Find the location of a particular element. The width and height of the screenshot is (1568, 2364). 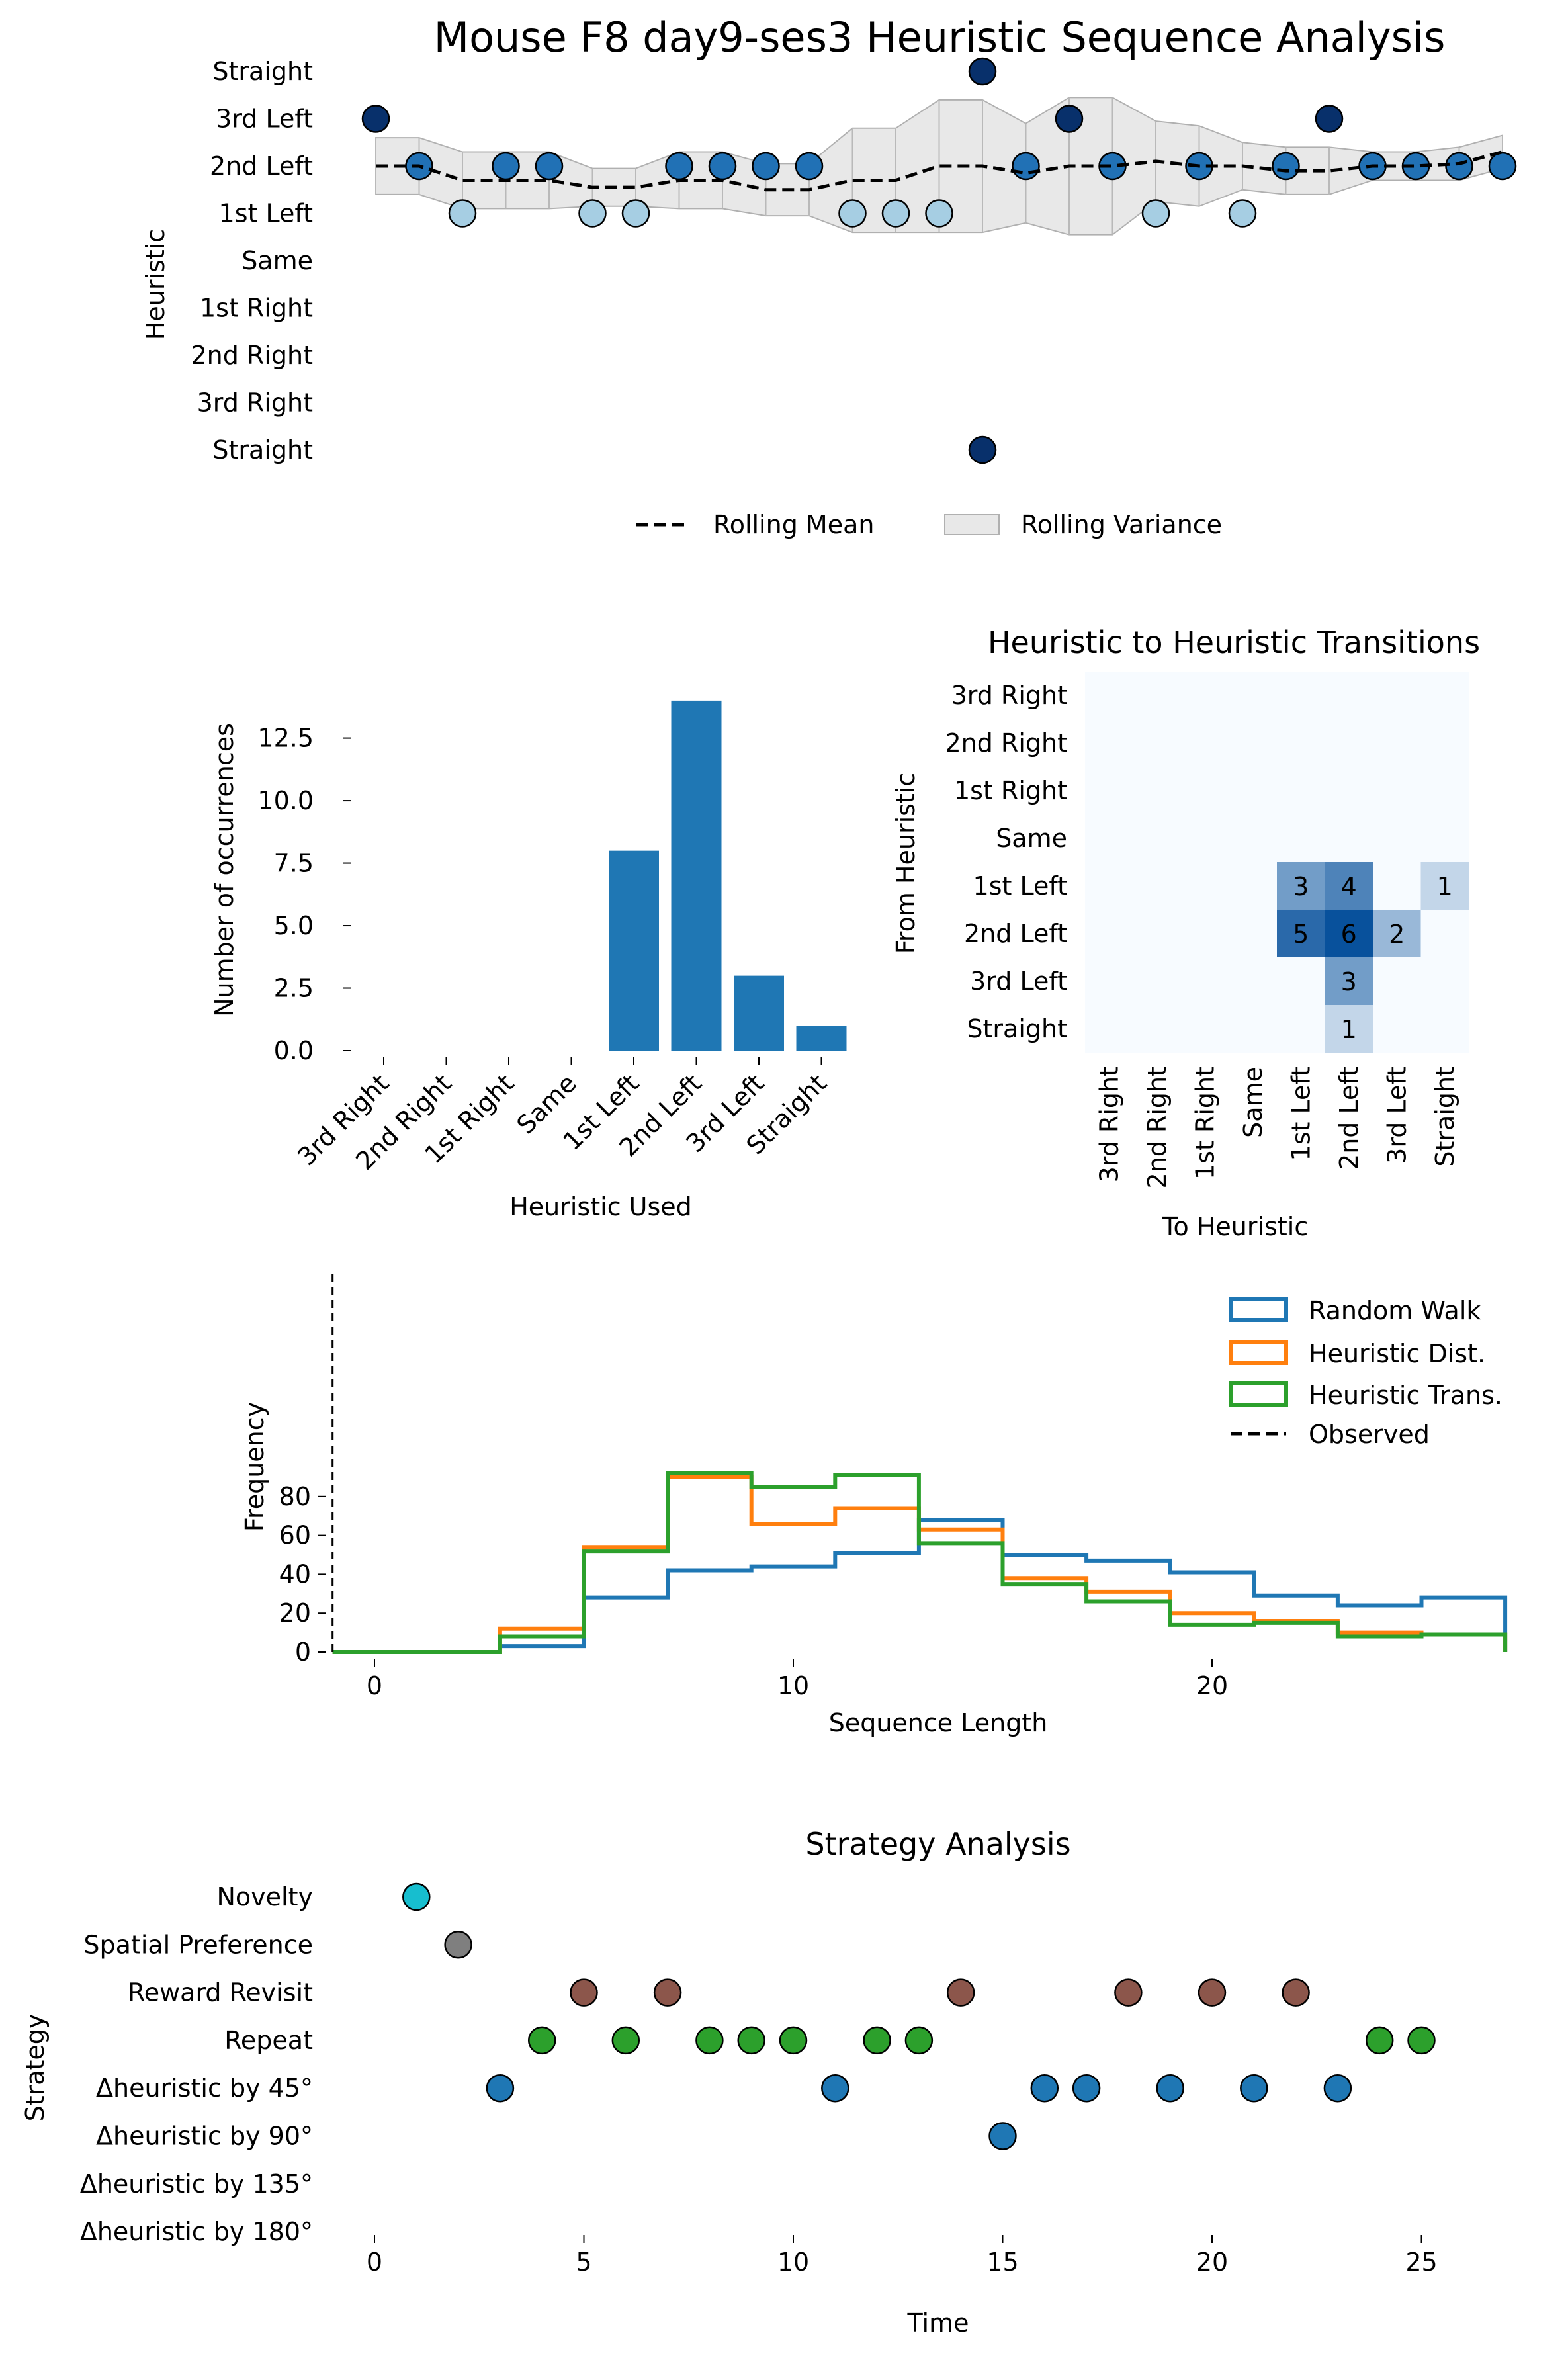

y-tick-label: Δheuristic by 180° is located at coordinates (197, 2231).